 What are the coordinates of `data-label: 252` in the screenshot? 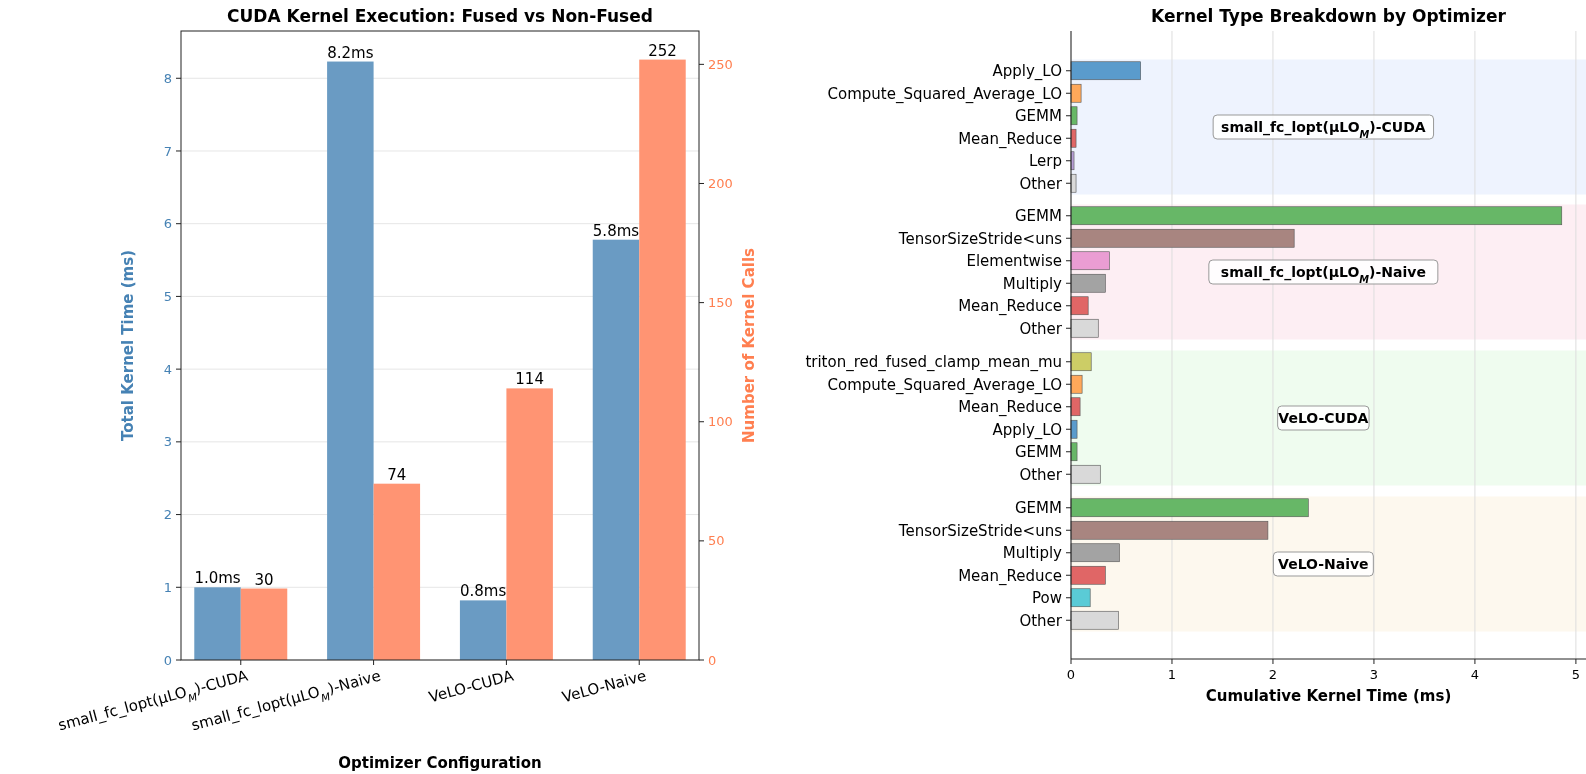 It's located at (662, 50).